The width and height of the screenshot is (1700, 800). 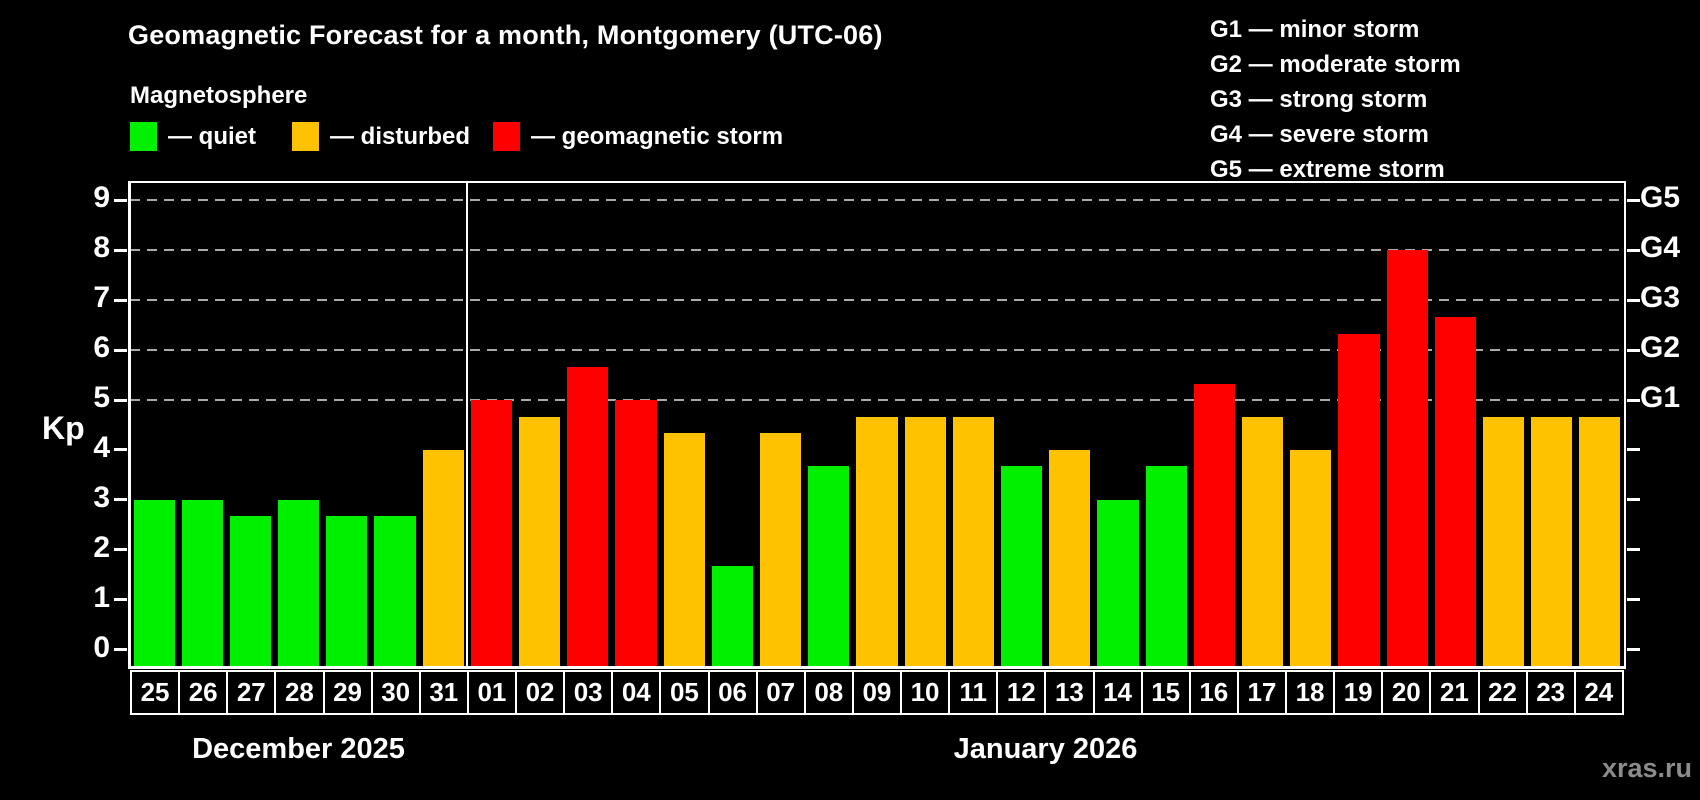 I want to click on storm-color-swatch, so click(x=506, y=136).